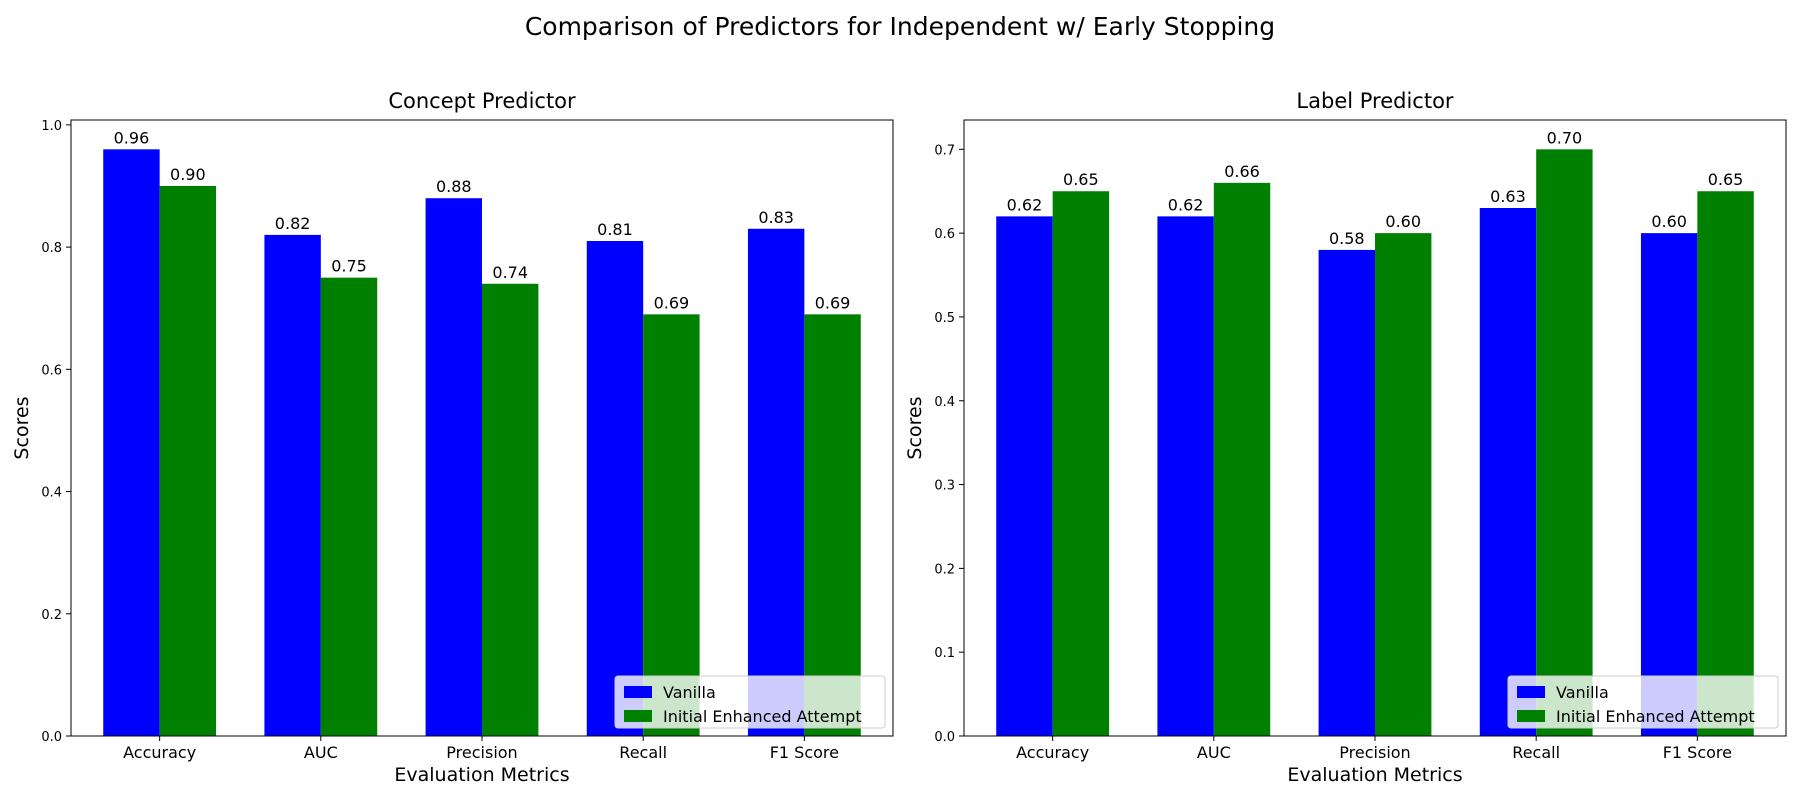 The image size is (1800, 800). Describe the element at coordinates (188, 174) in the screenshot. I see `data-label-initial-enhanced-attempt-accuracy: 0.90` at that location.